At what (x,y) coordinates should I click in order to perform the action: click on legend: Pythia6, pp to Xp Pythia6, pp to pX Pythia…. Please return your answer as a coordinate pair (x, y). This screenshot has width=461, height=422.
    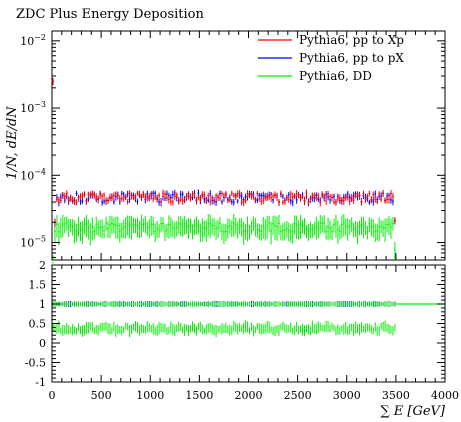
    Looking at the image, I should click on (331, 58).